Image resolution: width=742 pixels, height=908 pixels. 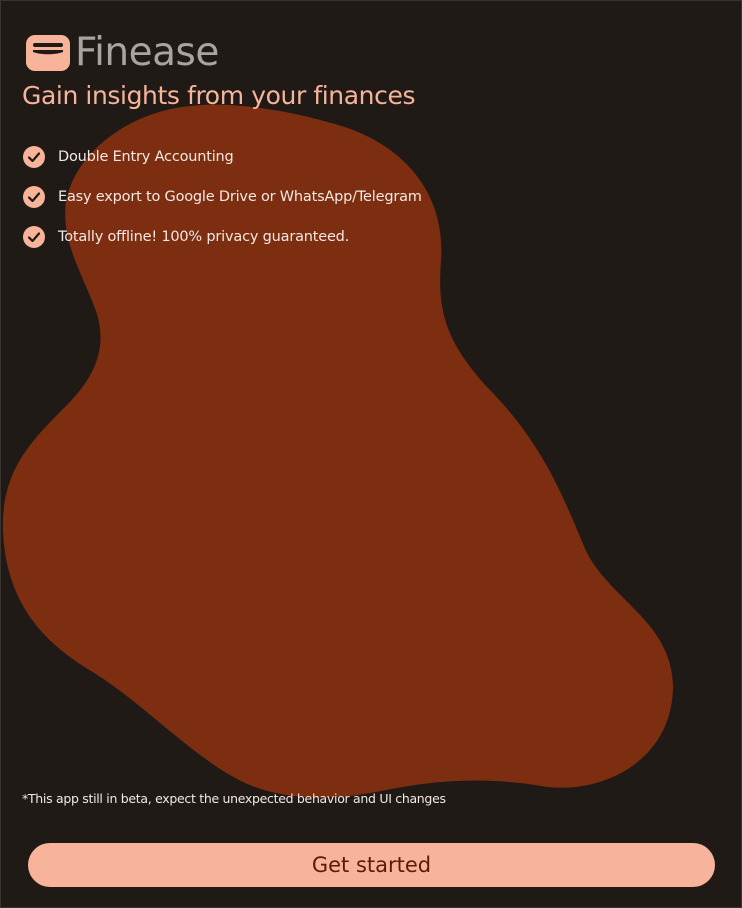 What do you see at coordinates (146, 157) in the screenshot?
I see `feature-label: Double Entry Accounting` at bounding box center [146, 157].